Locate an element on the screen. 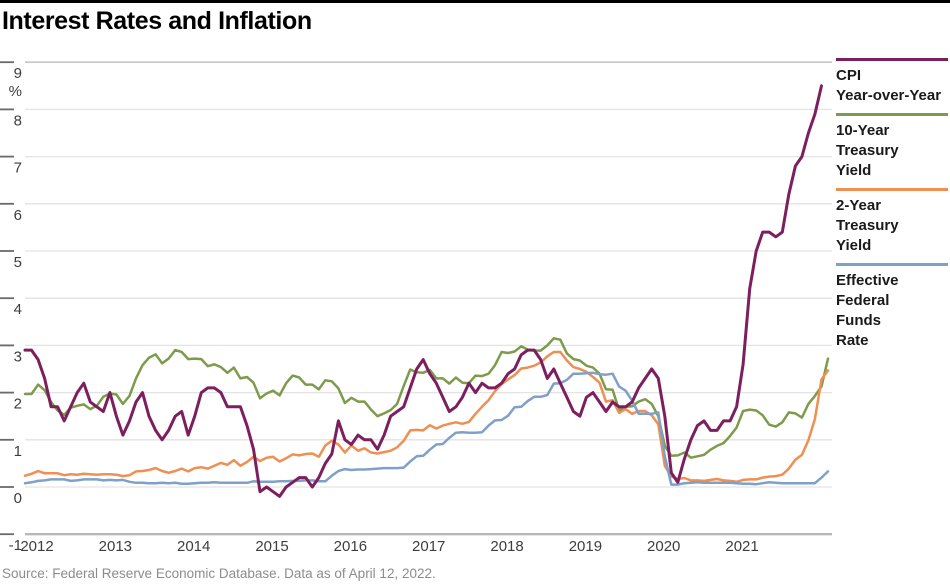 This screenshot has height=585, width=950. legend-label-treasury-10y: 10-Year Treasury Yield is located at coordinates (867, 150).